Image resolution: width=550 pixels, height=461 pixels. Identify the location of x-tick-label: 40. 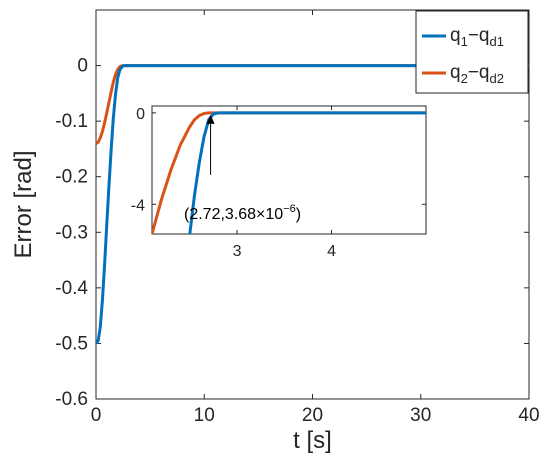
(528, 415).